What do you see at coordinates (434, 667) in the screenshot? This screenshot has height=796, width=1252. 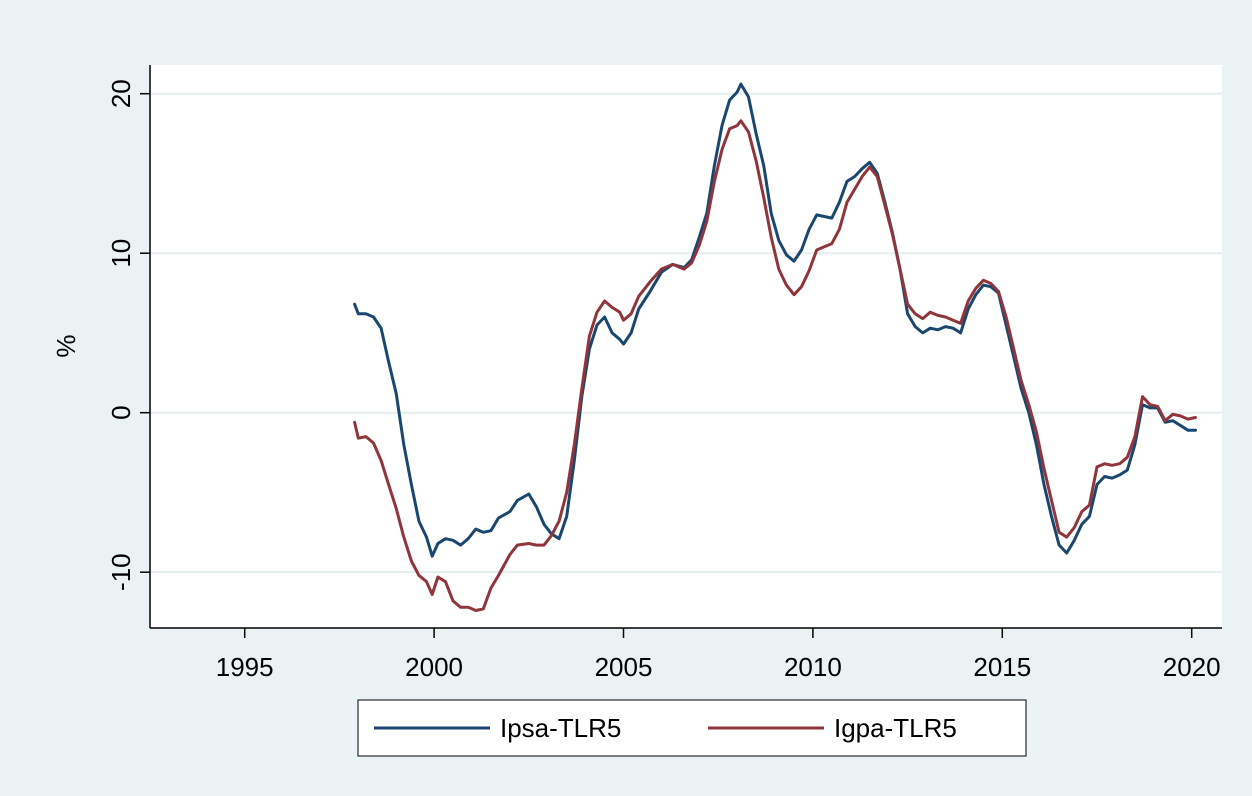 I see `x-tick-label: 2000` at bounding box center [434, 667].